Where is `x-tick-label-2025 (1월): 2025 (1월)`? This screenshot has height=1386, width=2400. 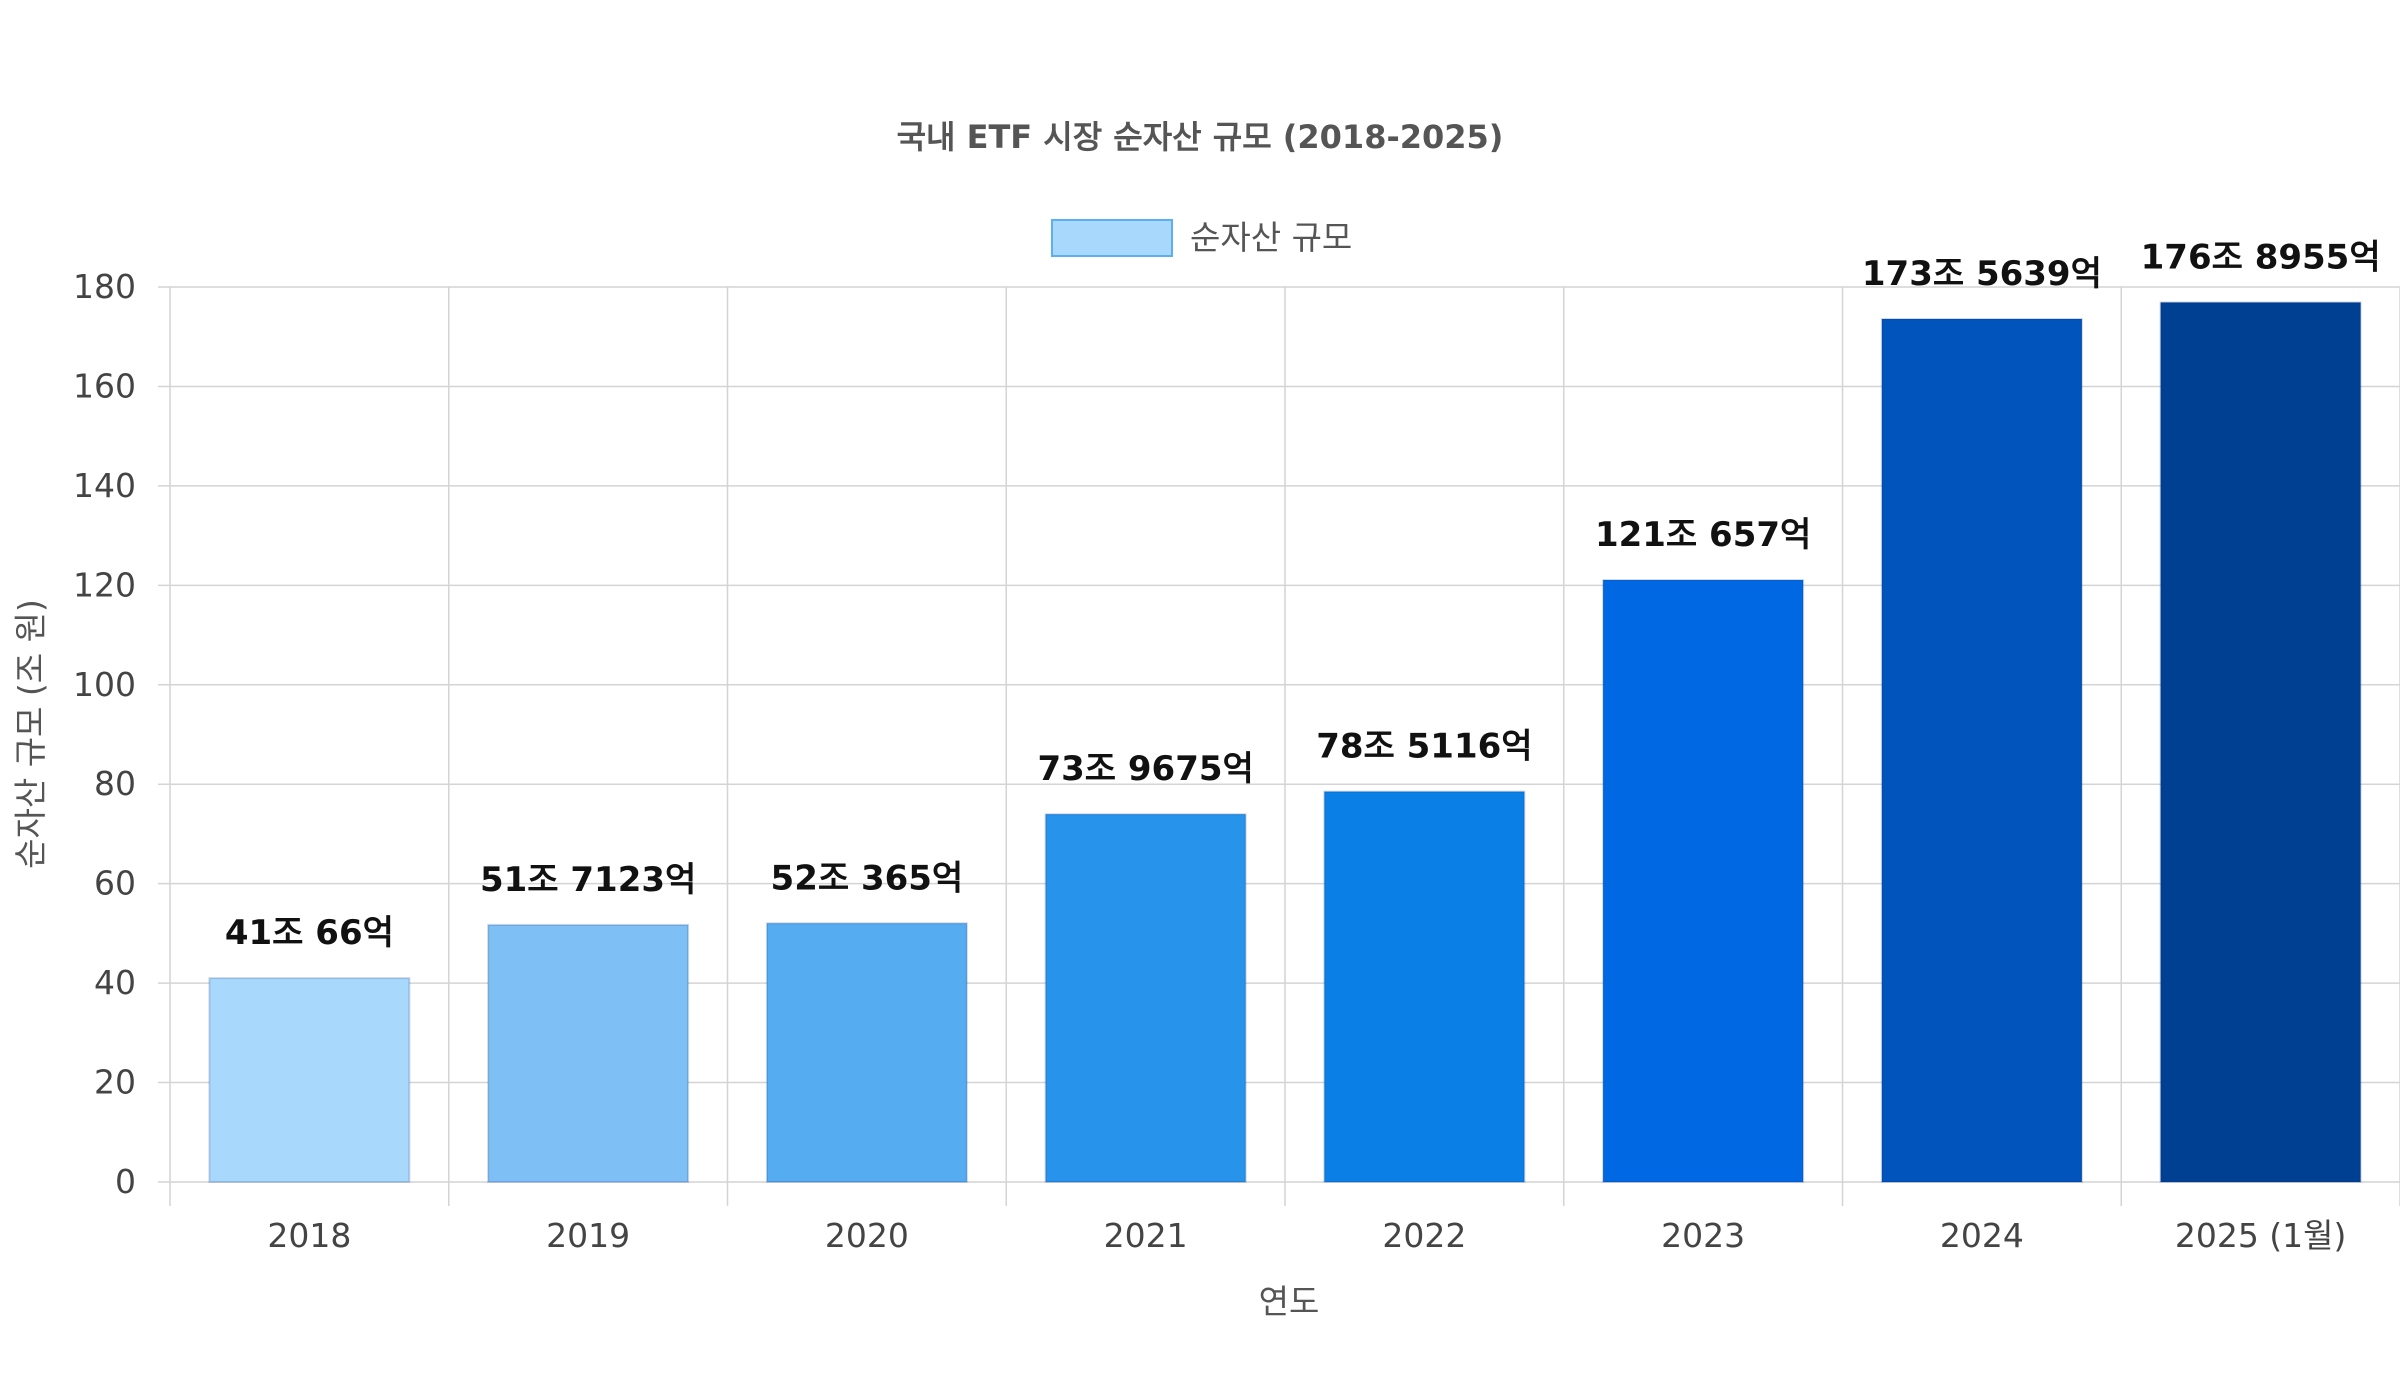 x-tick-label-2025 (1월): 2025 (1월) is located at coordinates (2261, 1235).